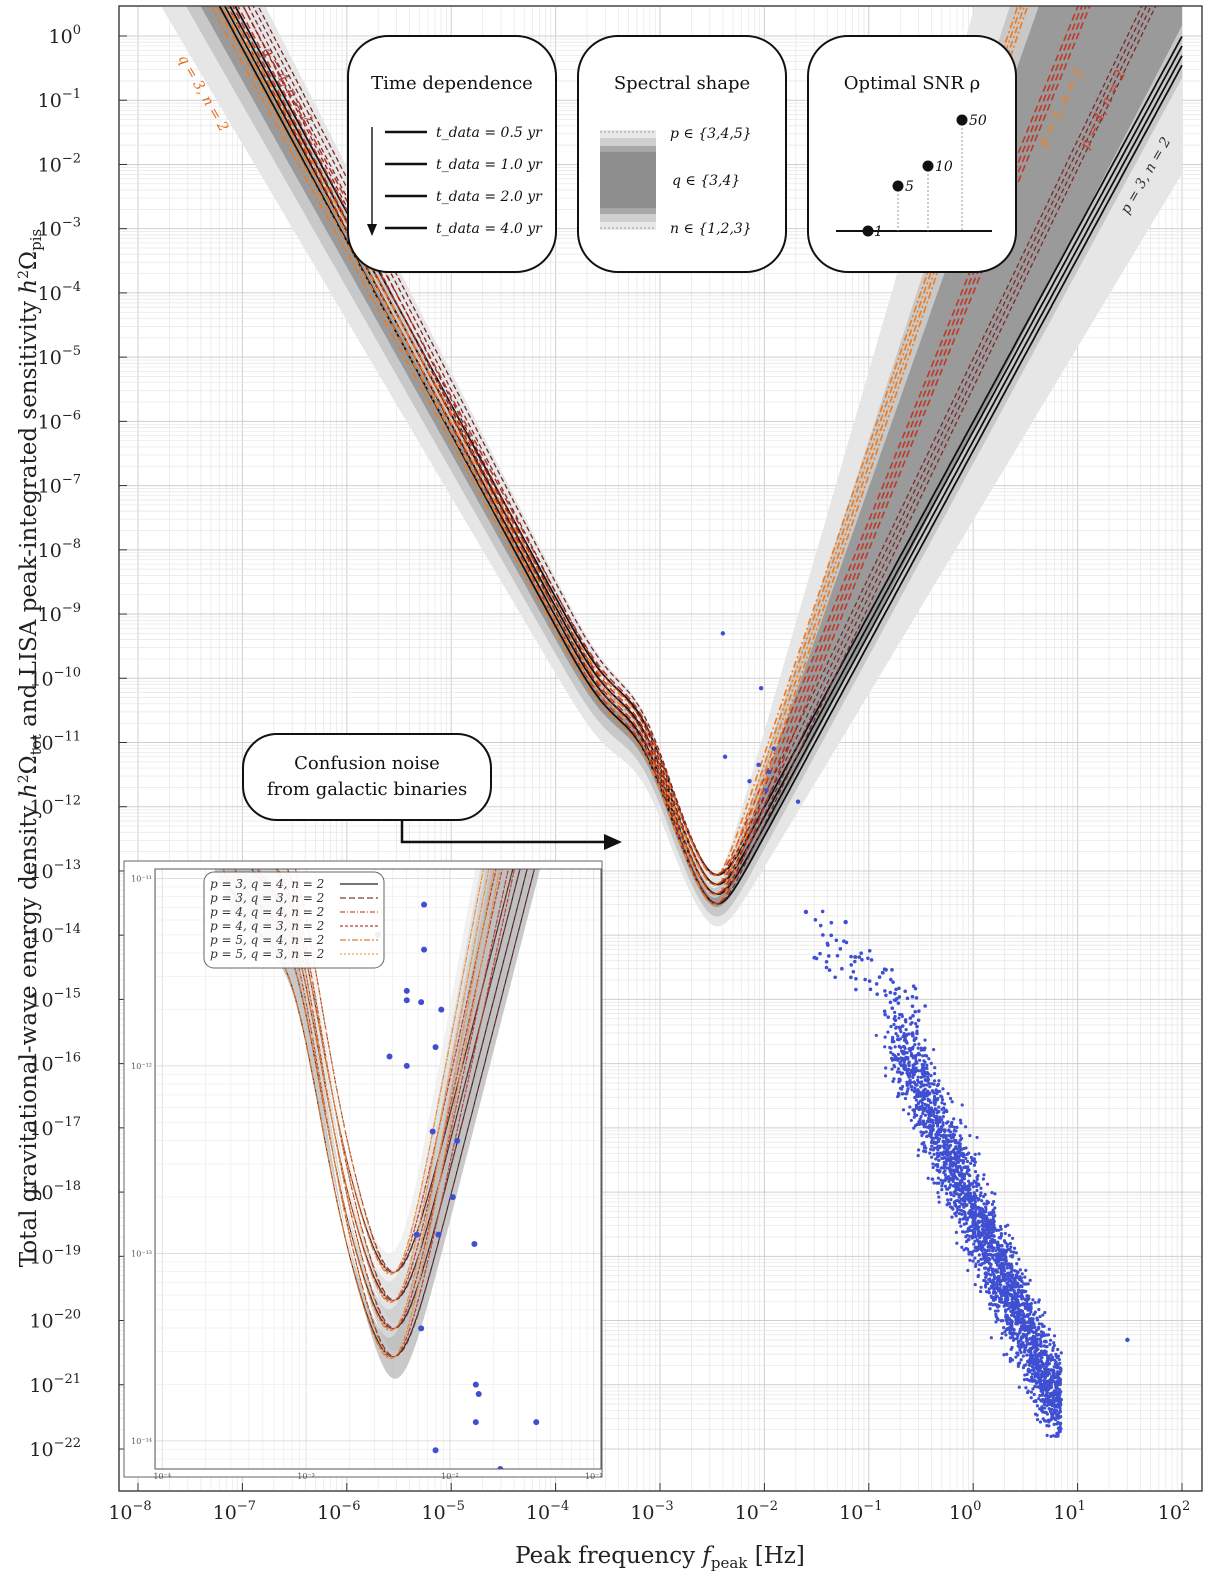 The height and width of the screenshot is (1582, 1223). Describe the element at coordinates (489, 165) in the screenshot. I see `tdata-label-1: t_data = 1.0 yr` at that location.